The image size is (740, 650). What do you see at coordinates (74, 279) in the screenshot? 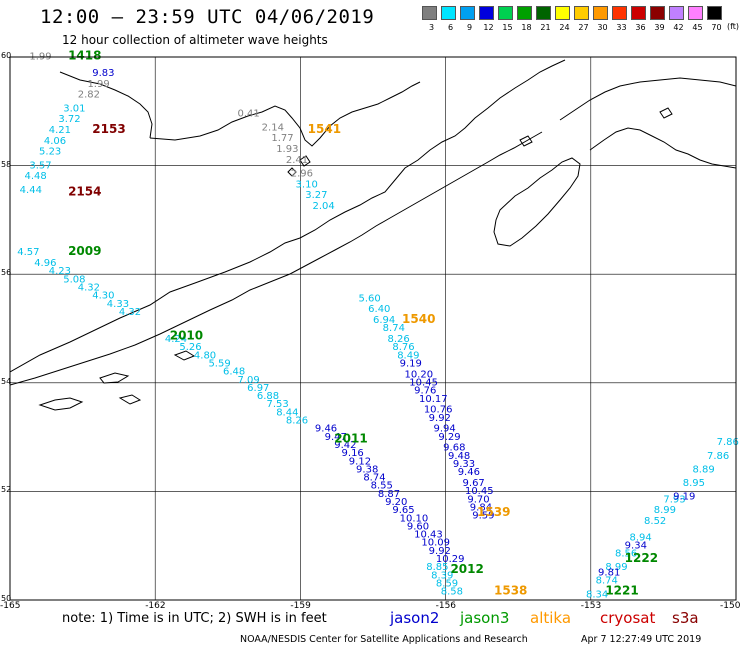
I see `wave-height-value: 5.08` at bounding box center [74, 279].